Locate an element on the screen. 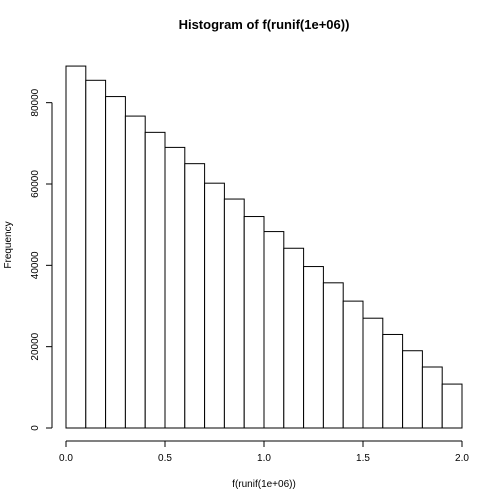 The width and height of the screenshot is (504, 504). y-tick-label: 20000 is located at coordinates (35, 346).